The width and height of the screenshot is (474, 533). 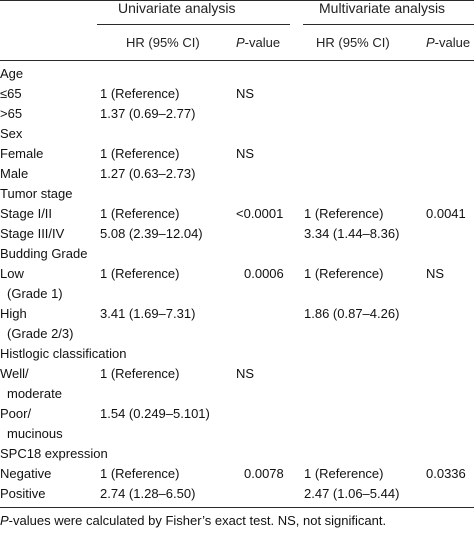 I want to click on multivariate-hr: 1.86 (0.87–4.26), so click(x=352, y=313).